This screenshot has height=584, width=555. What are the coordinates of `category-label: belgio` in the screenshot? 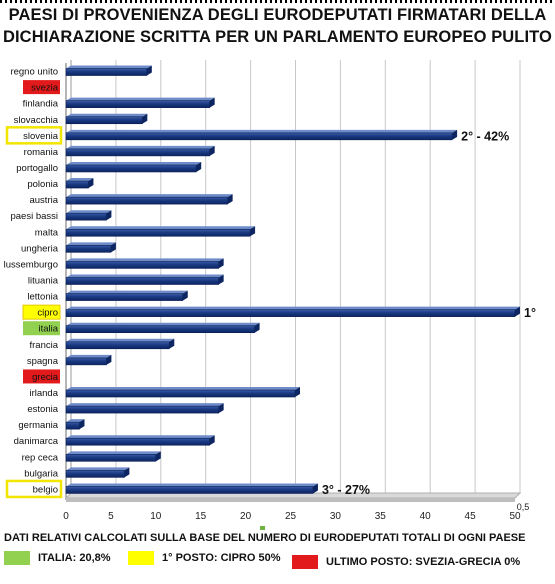 It's located at (45, 489).